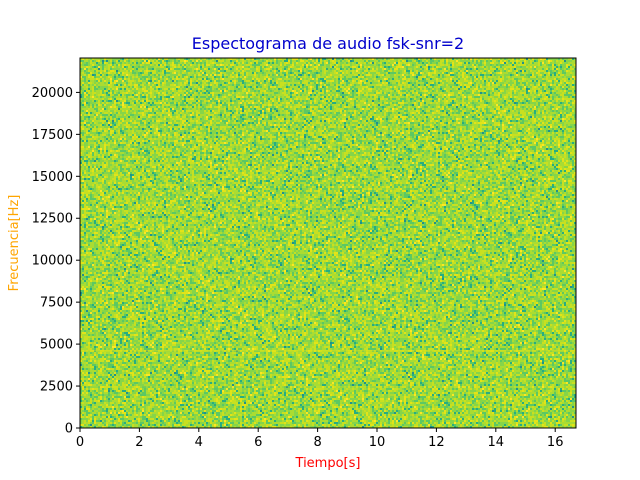  I want to click on x-tick-label: 8, so click(317, 442).